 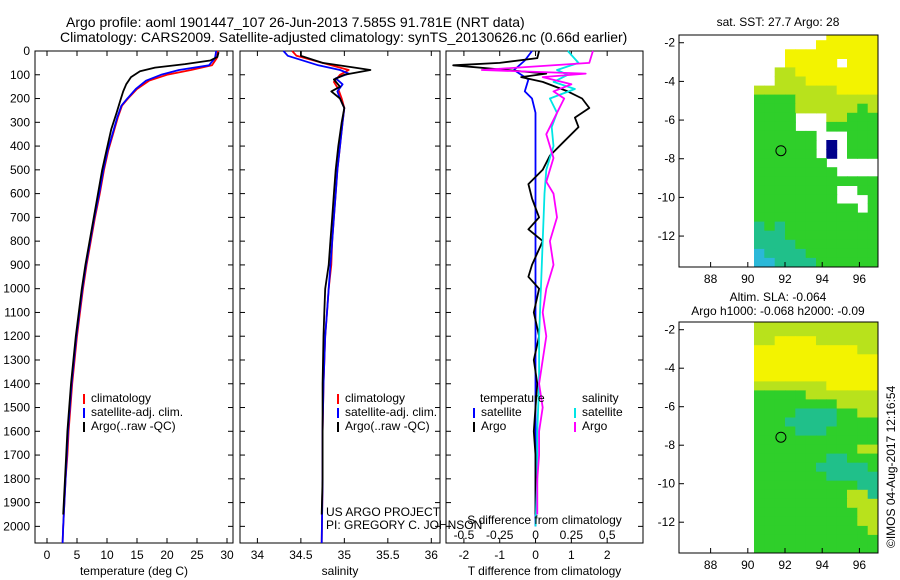 I want to click on sst_map-x-tick-label: 96, so click(x=860, y=279).